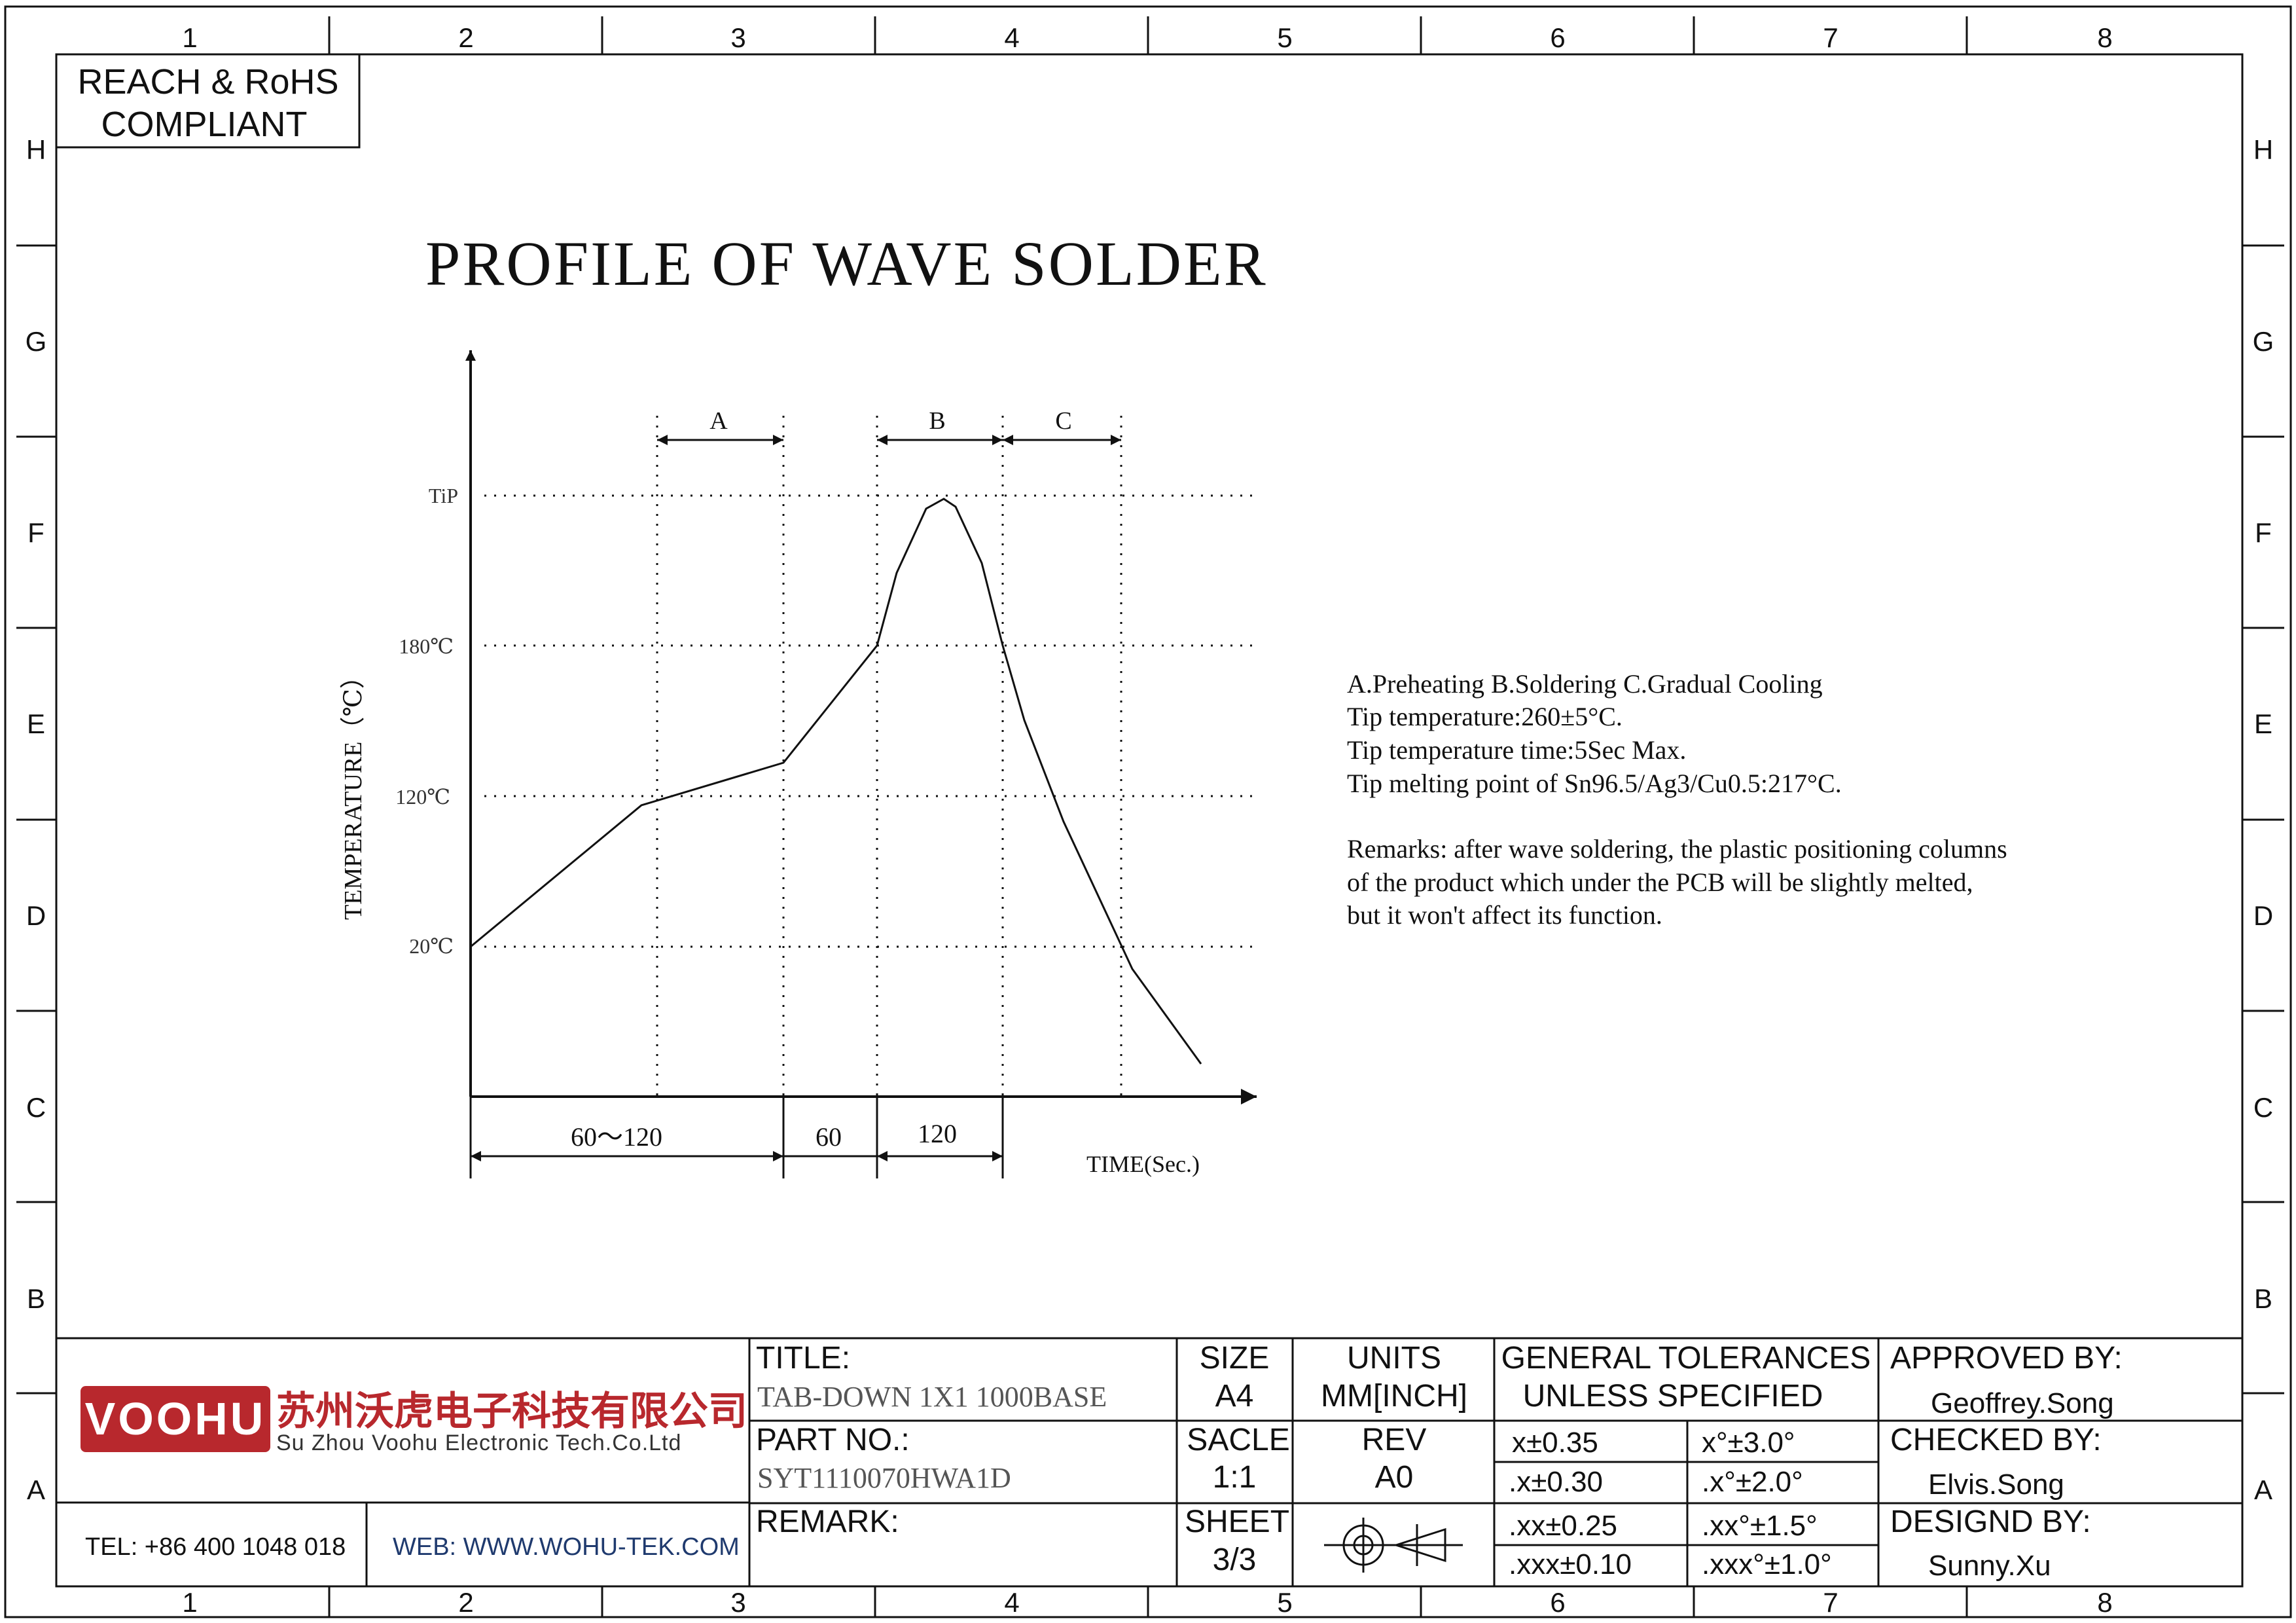 The image size is (2296, 1623). What do you see at coordinates (566, 1547) in the screenshot?
I see `contact-web: WEB: WWW.WOHU-TEK.COM` at bounding box center [566, 1547].